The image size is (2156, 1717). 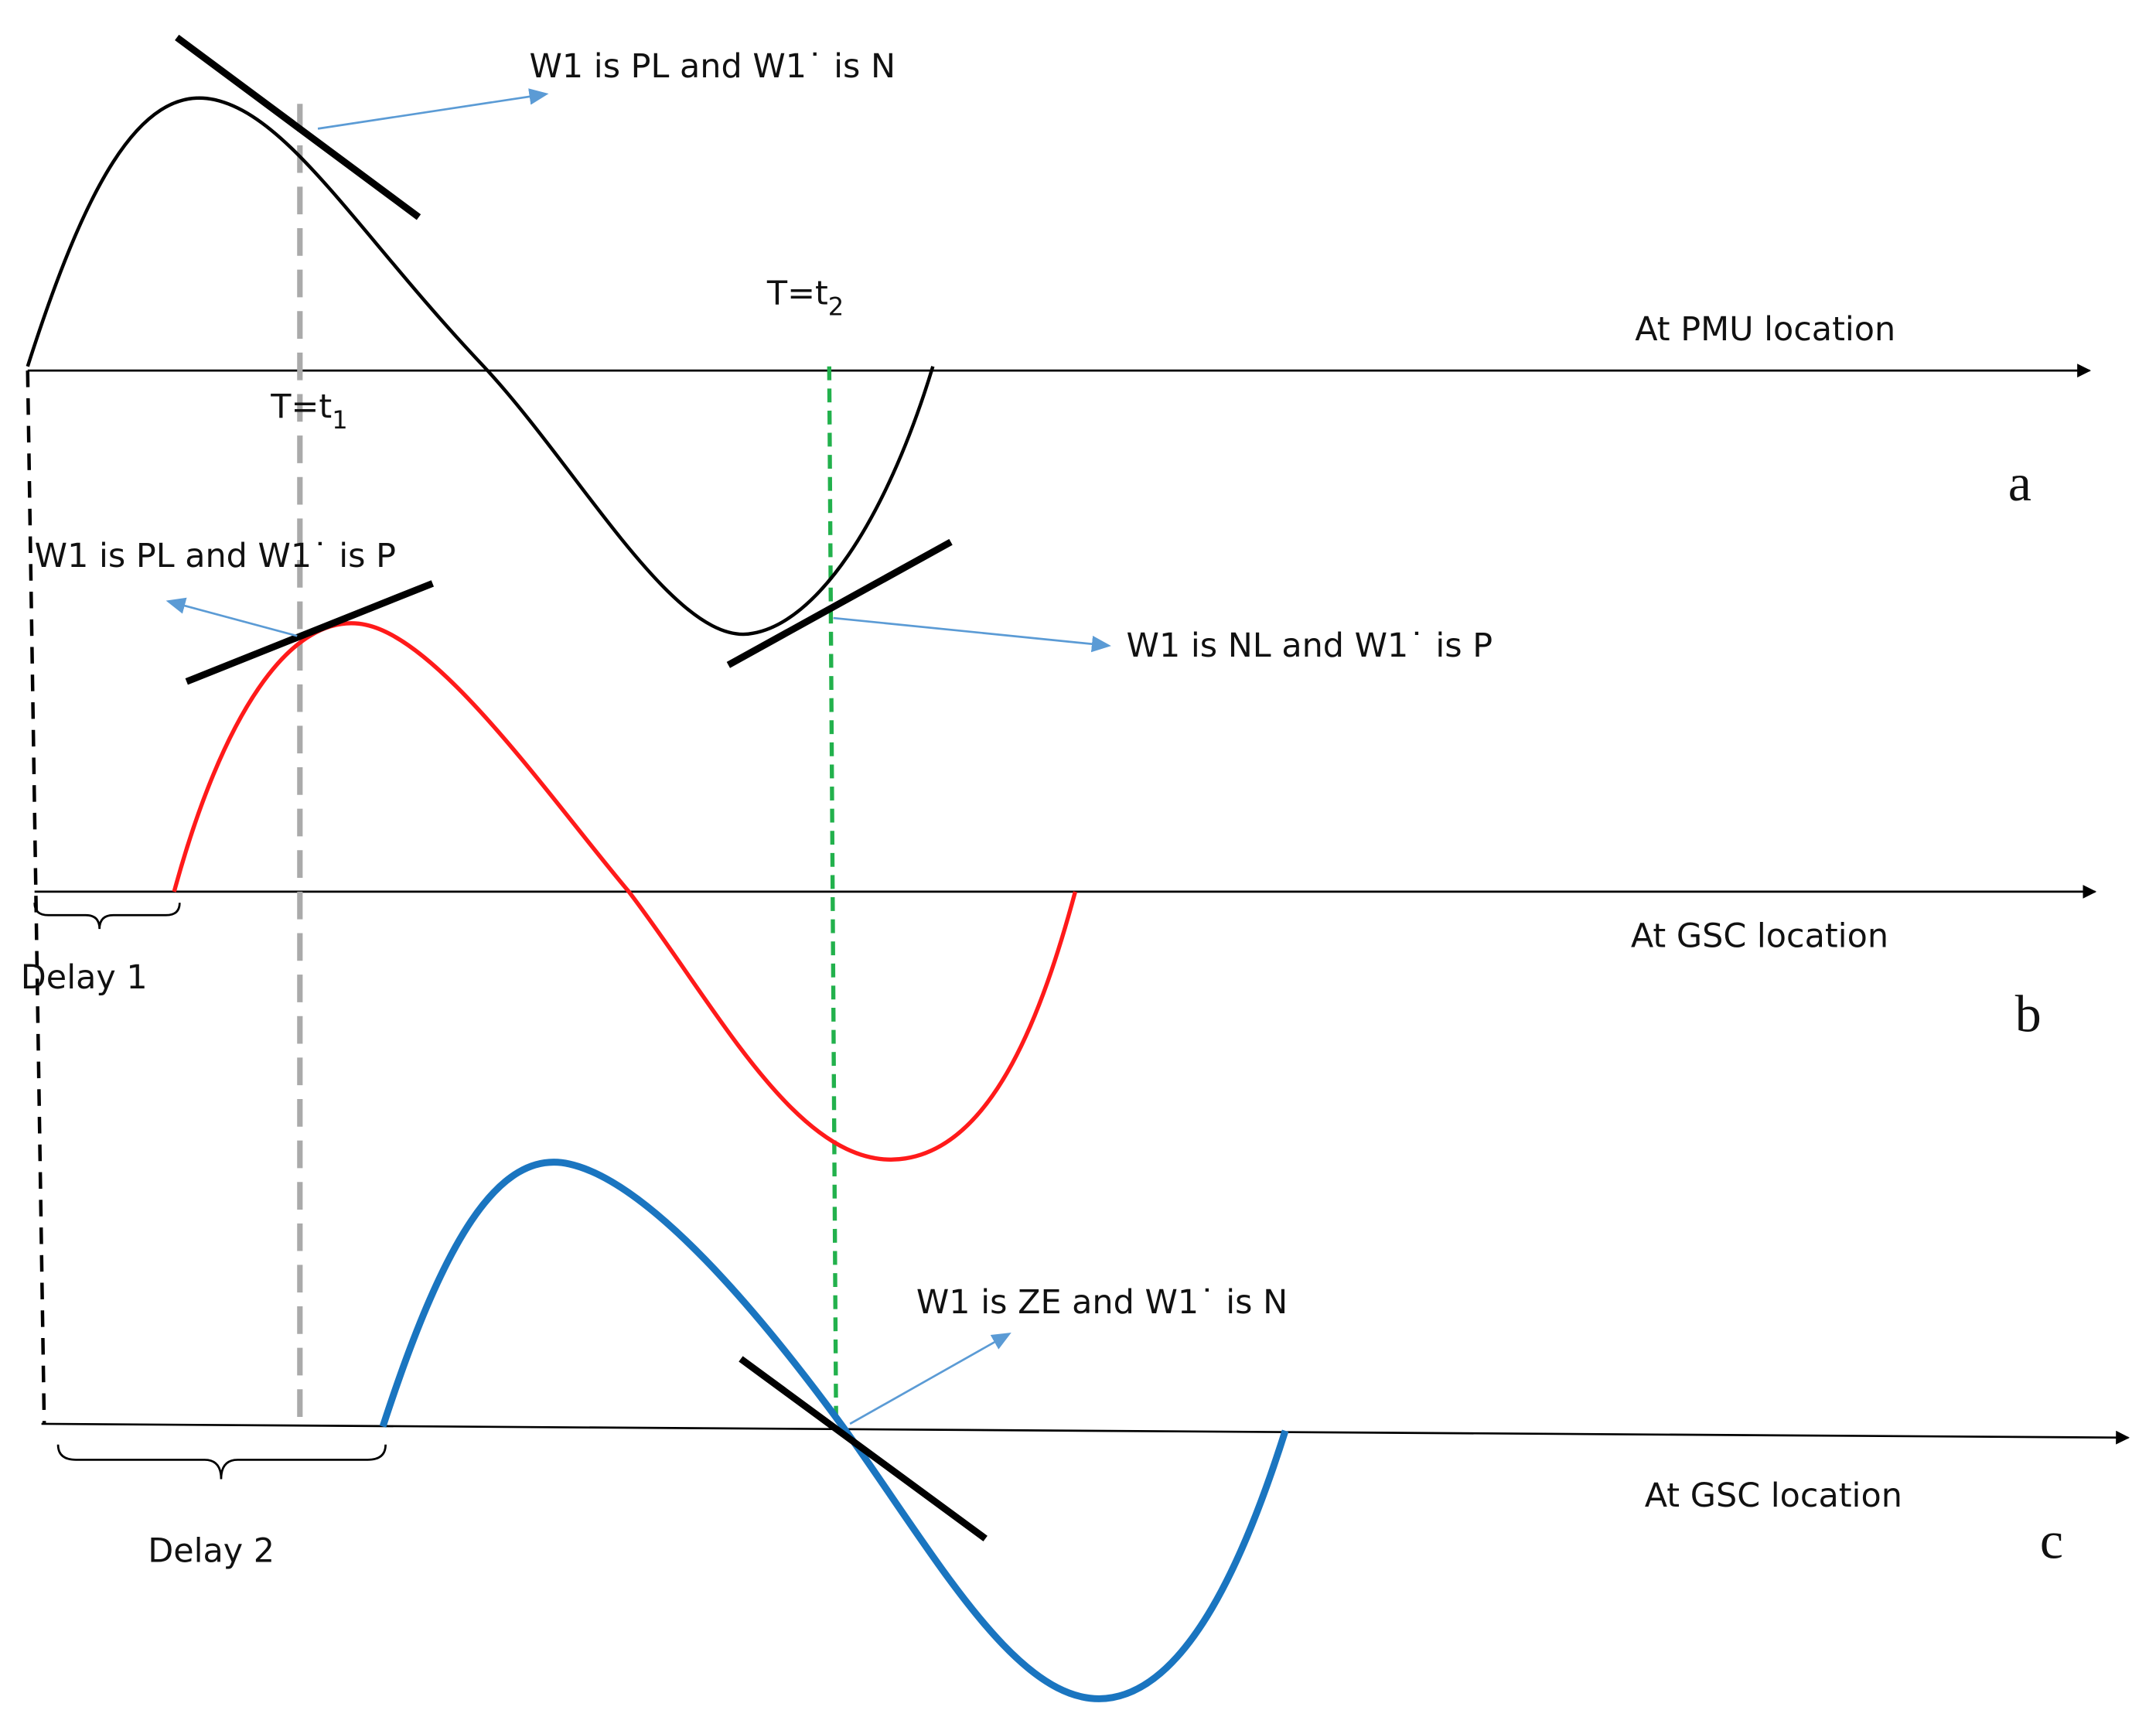 What do you see at coordinates (836, 307) in the screenshot?
I see `time-marker-sub: 2` at bounding box center [836, 307].